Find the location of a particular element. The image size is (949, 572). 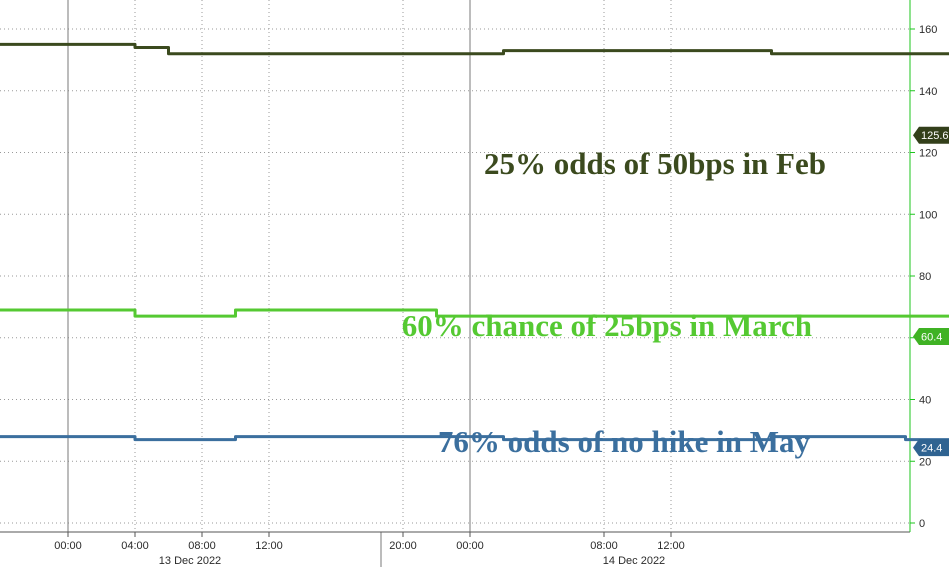

annotation-may: 76% odds of no hike in May is located at coordinates (624, 441).